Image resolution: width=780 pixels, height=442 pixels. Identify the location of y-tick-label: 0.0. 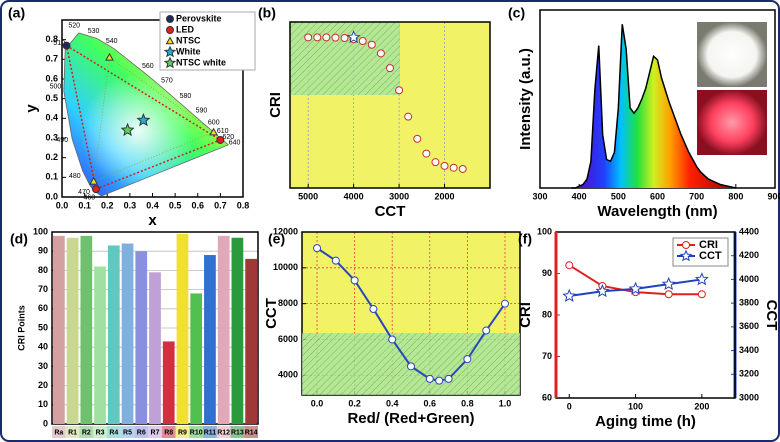
(51, 196).